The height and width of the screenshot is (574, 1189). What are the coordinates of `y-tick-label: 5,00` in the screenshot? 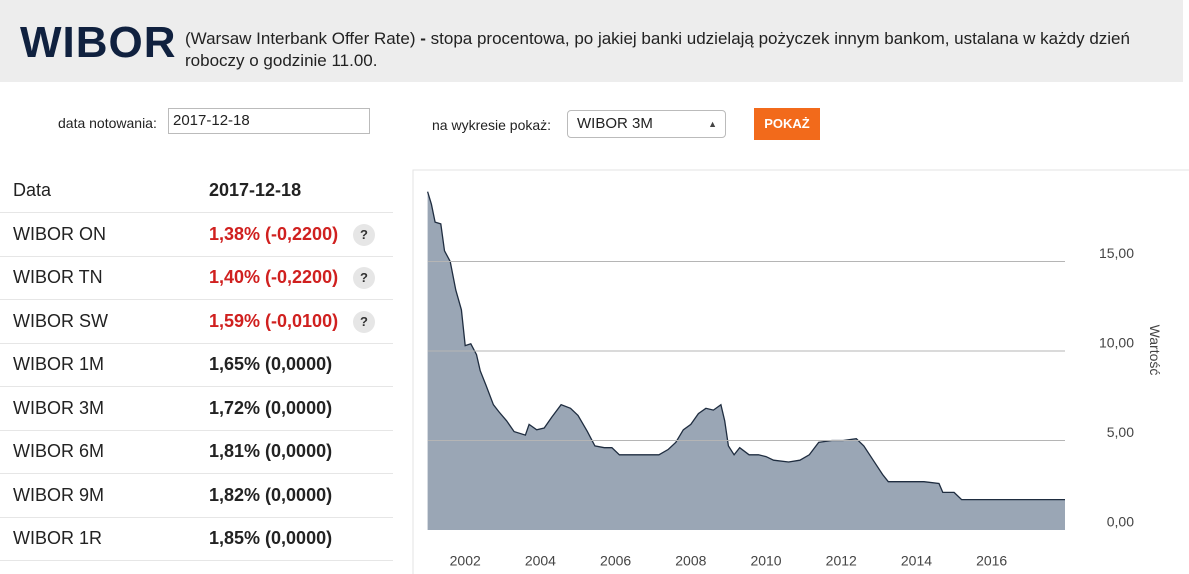 It's located at (1120, 432).